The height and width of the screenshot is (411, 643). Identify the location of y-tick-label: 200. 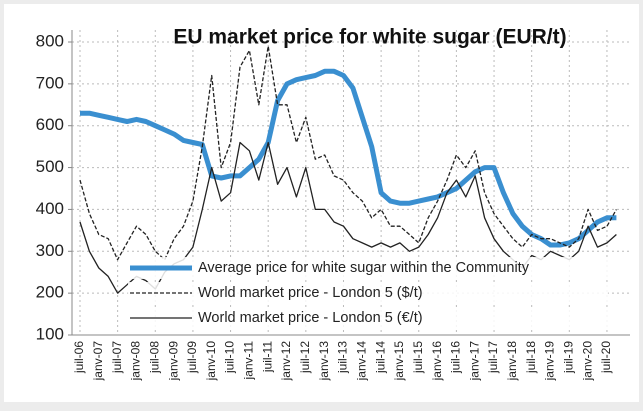
(50, 292).